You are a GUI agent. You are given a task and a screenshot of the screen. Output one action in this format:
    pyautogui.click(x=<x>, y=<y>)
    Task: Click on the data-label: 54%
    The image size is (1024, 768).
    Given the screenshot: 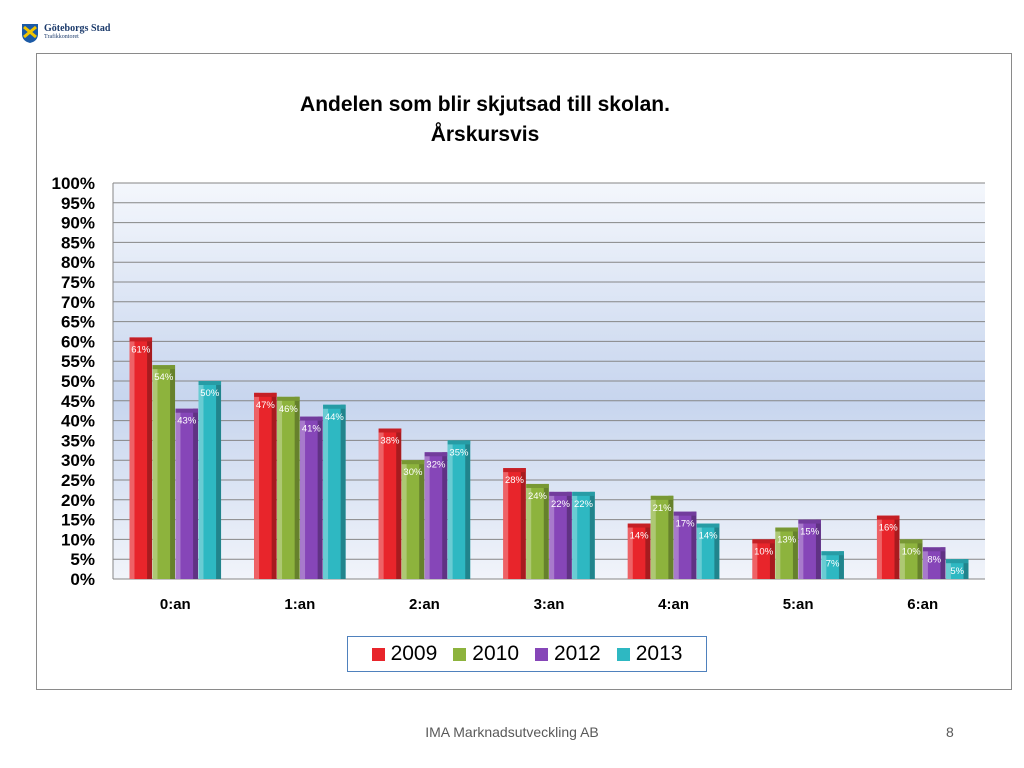 What is the action you would take?
    pyautogui.click(x=164, y=377)
    